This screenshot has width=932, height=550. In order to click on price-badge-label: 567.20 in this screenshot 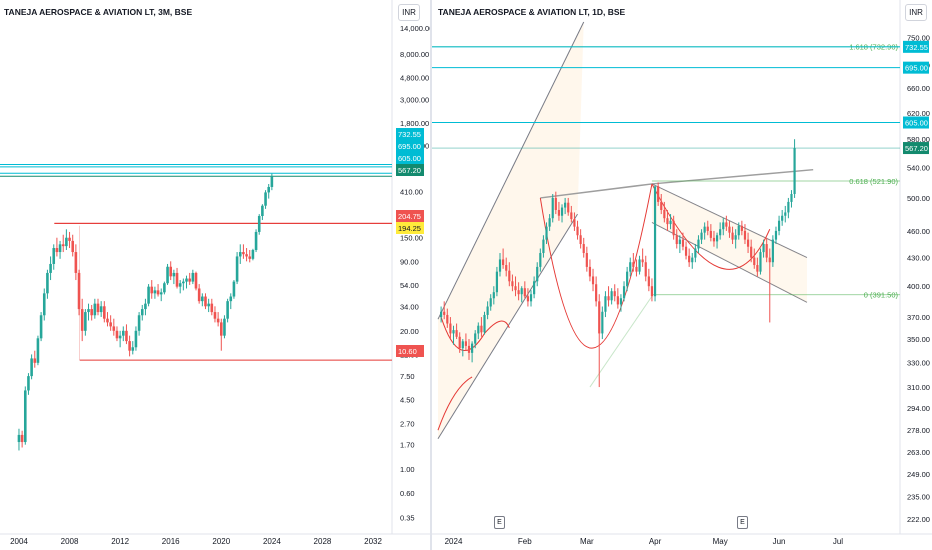, I will do `click(916, 148)`.